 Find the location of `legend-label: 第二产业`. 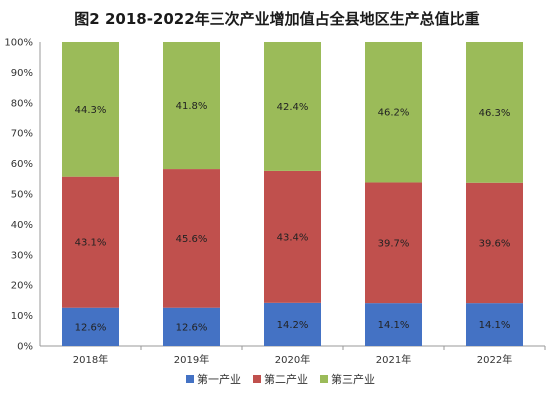

legend-label: 第二产业 is located at coordinates (286, 379).